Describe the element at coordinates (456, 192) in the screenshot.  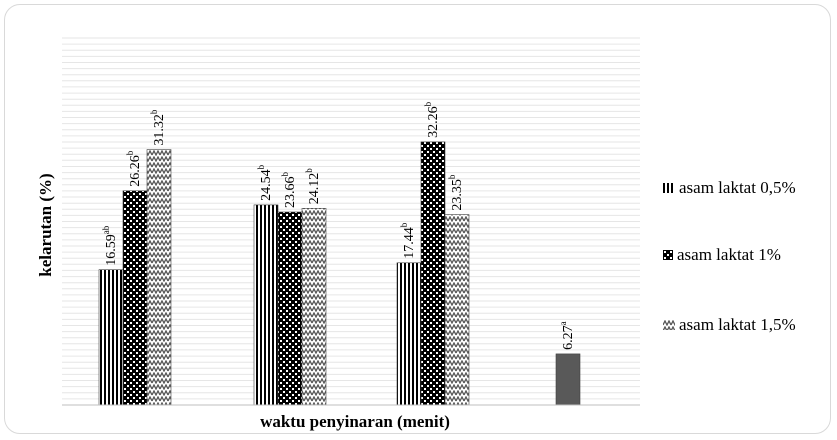
I see `data-label: 23.35b` at that location.